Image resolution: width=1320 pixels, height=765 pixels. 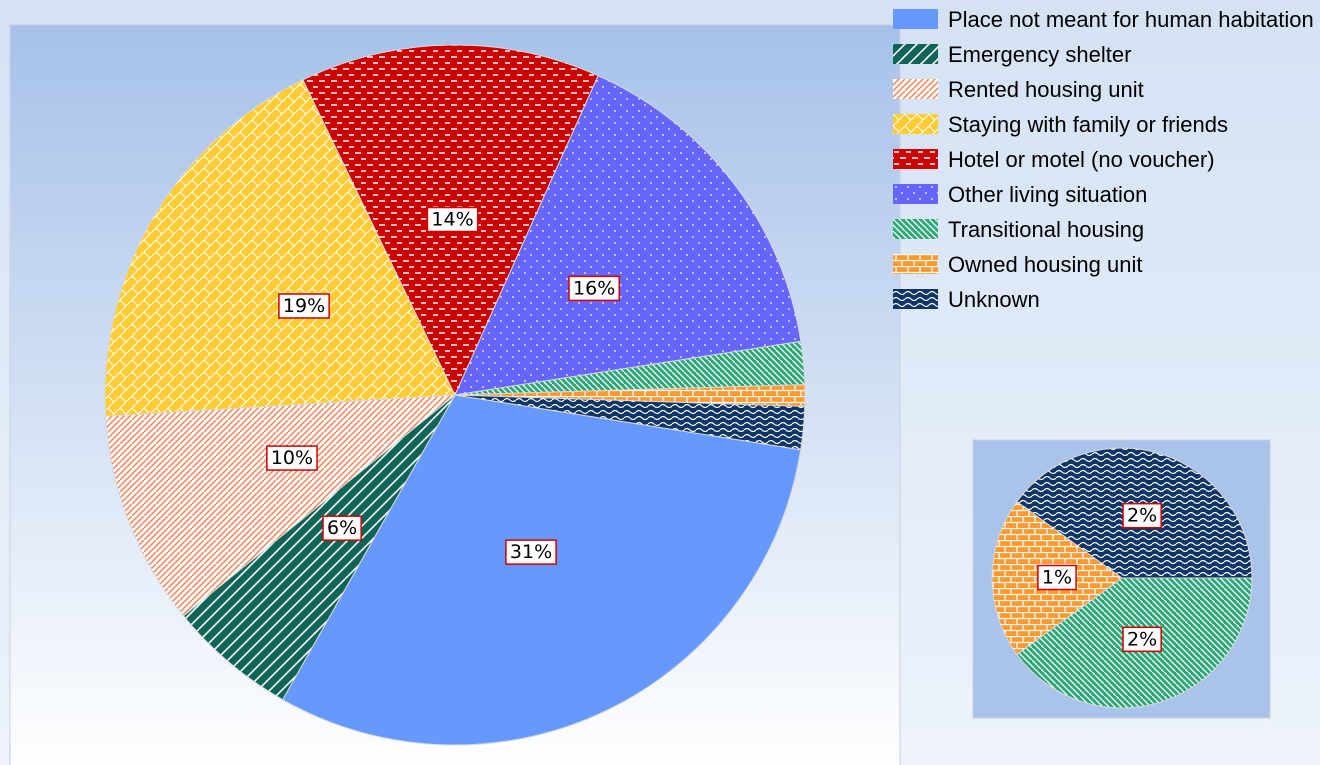 I want to click on data-label: 10%, so click(x=292, y=458).